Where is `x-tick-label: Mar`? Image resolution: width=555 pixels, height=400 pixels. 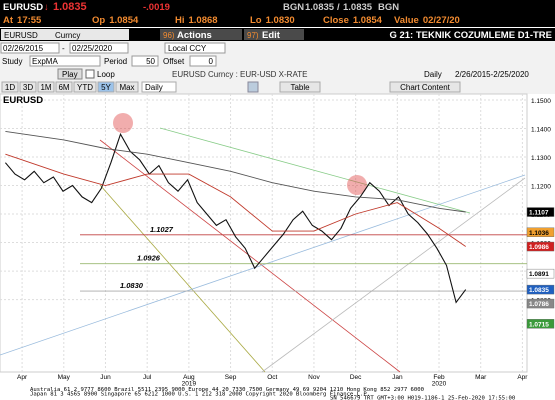 x-tick-label: Mar is located at coordinates (481, 377).